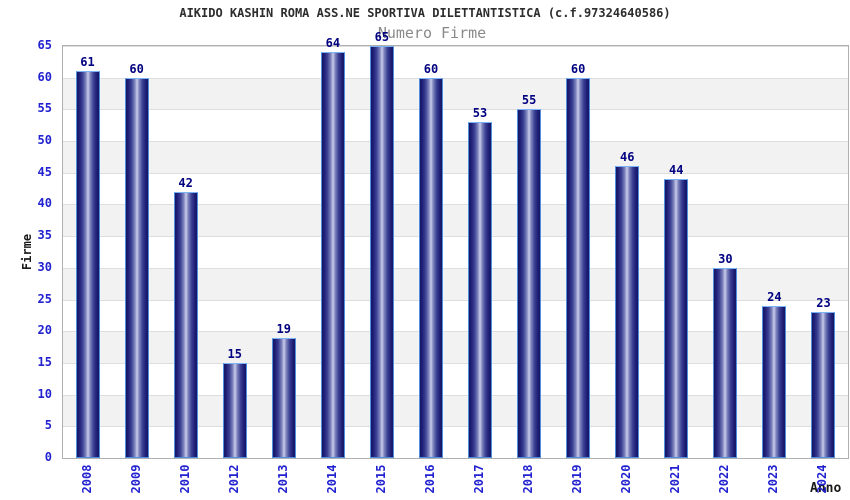 Image resolution: width=850 pixels, height=500 pixels. I want to click on x-tick-label: 2023, so click(773, 479).